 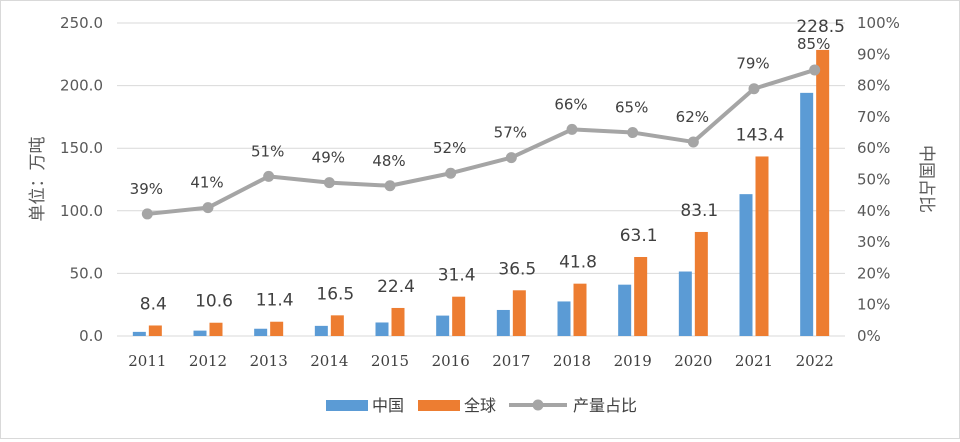 I want to click on data-label-share: 85%, so click(x=813, y=44).